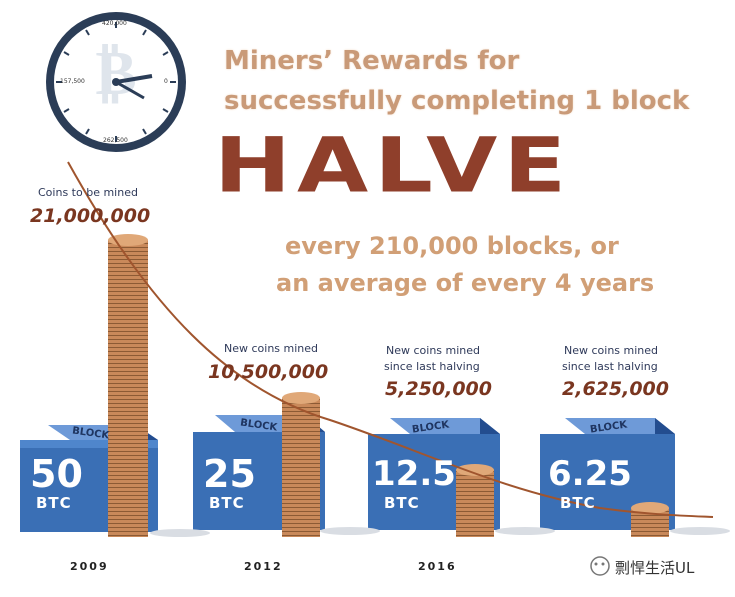 Image resolution: width=735 pixels, height=597 pixels. What do you see at coordinates (600, 566) in the screenshot?
I see `wechat-icon` at bounding box center [600, 566].